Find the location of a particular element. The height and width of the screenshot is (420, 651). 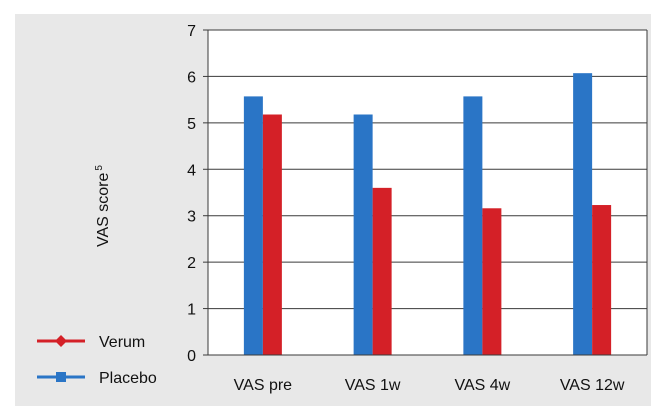

y-tick-label-7: 7 is located at coordinates (191, 31).